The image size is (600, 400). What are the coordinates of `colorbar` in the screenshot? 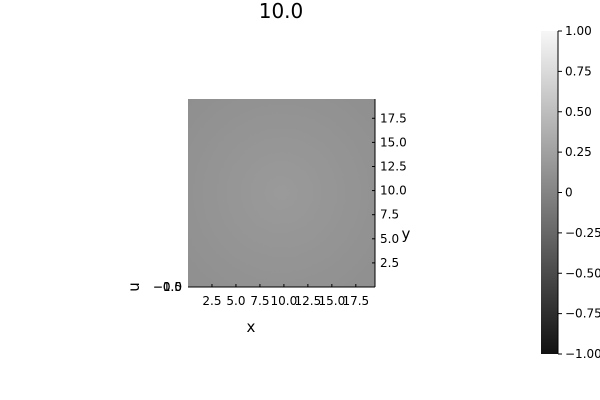 It's located at (549, 192).